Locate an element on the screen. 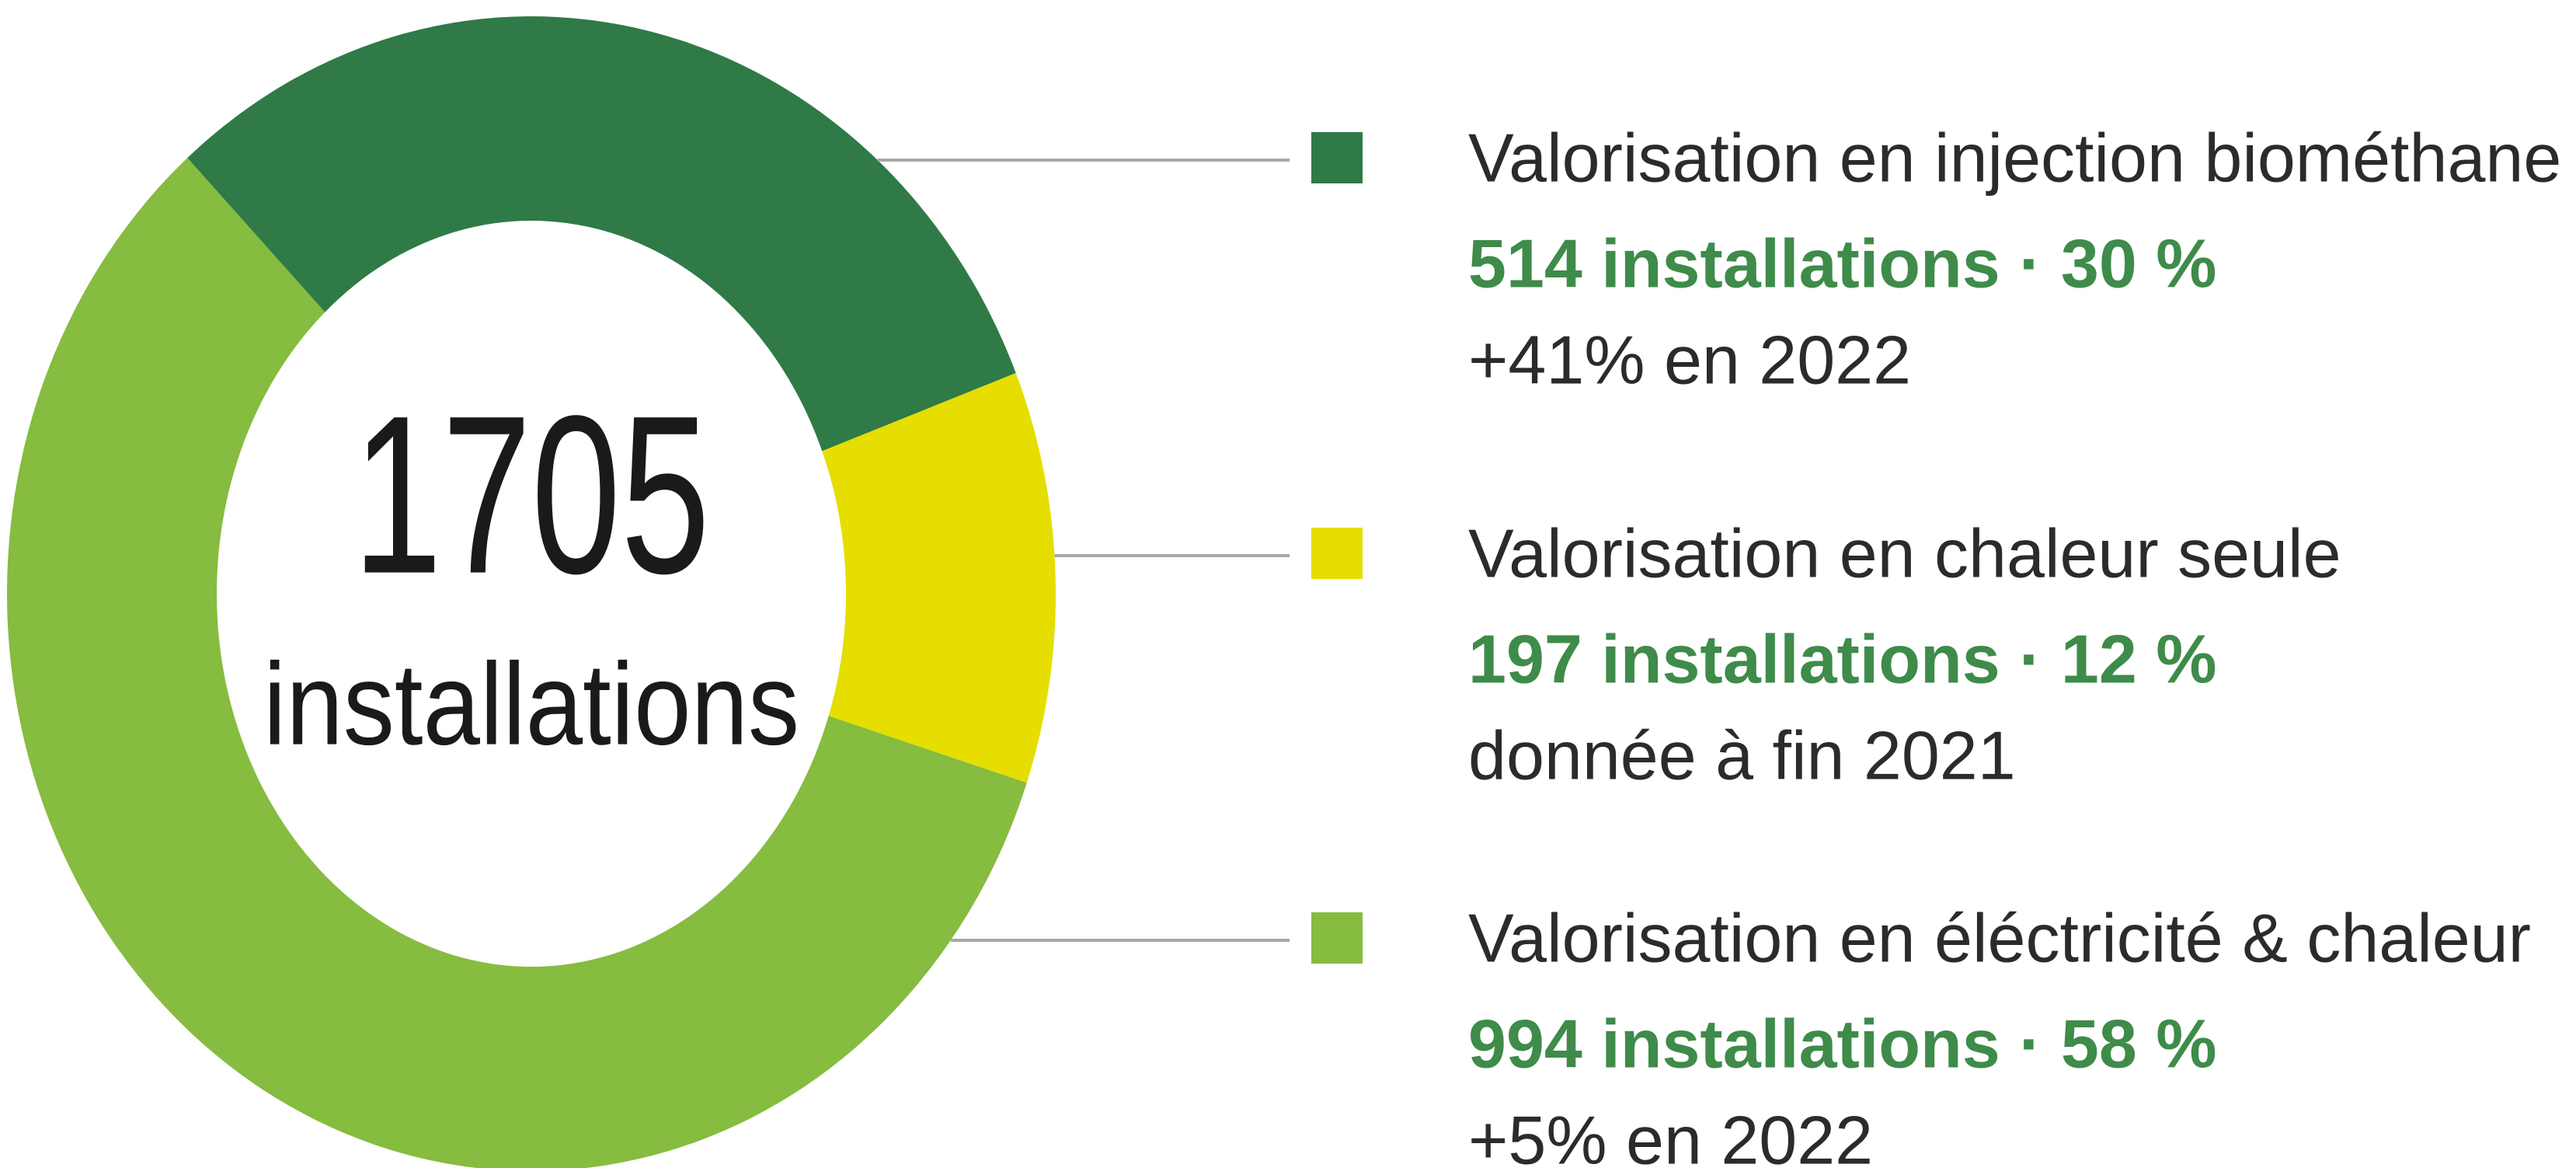  legend-label: Valorisation en chaleur seule is located at coordinates (1904, 552).